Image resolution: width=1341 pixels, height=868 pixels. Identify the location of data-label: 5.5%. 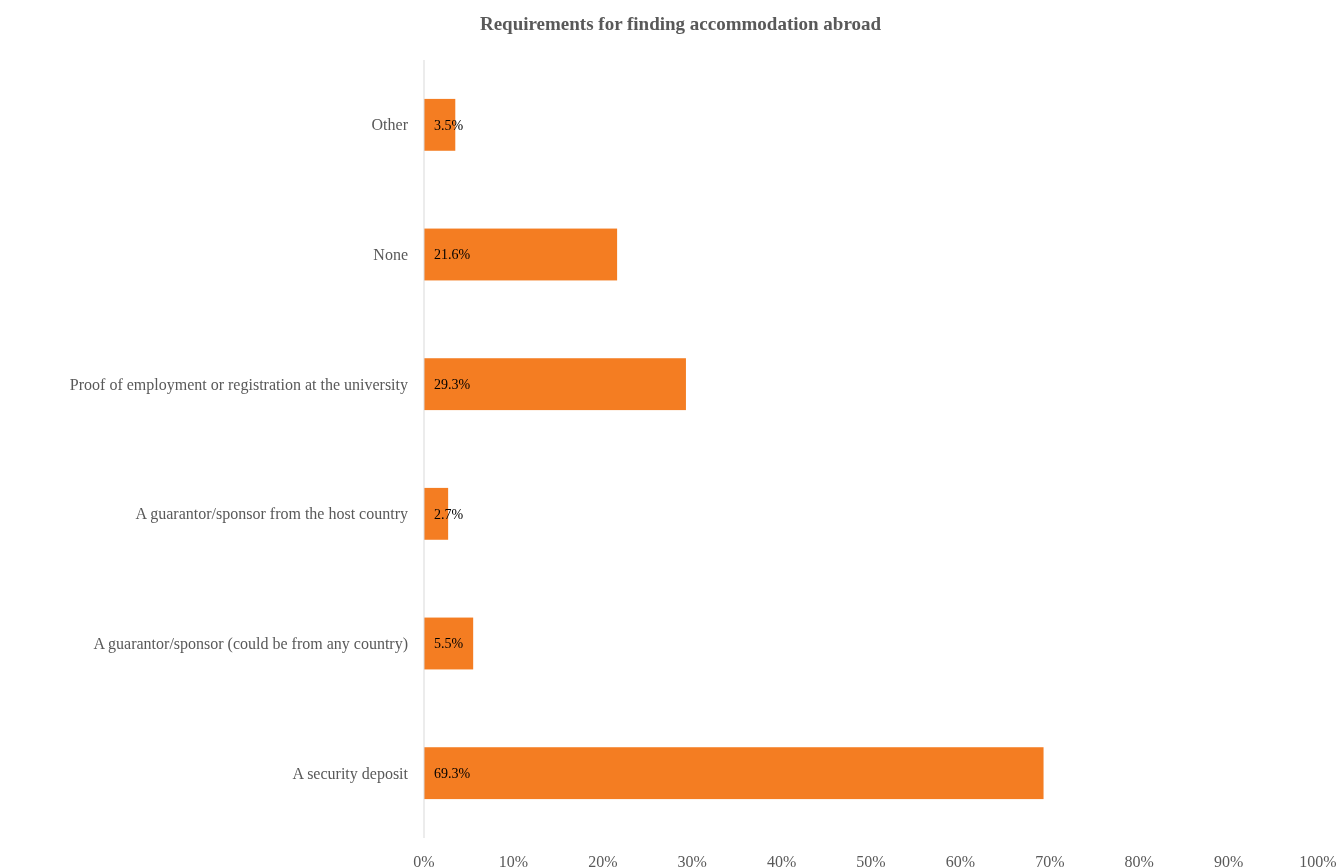
(449, 644).